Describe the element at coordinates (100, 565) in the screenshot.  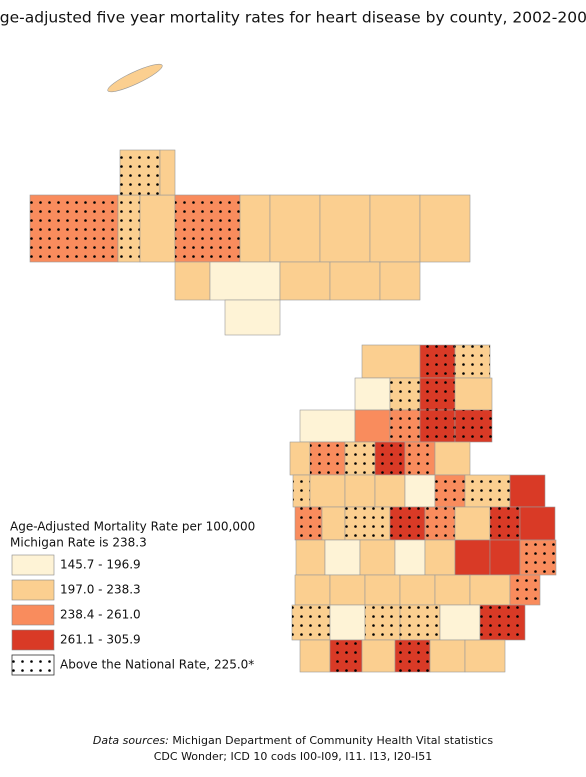
I see `legend-label: 145.7 - 196.9` at that location.